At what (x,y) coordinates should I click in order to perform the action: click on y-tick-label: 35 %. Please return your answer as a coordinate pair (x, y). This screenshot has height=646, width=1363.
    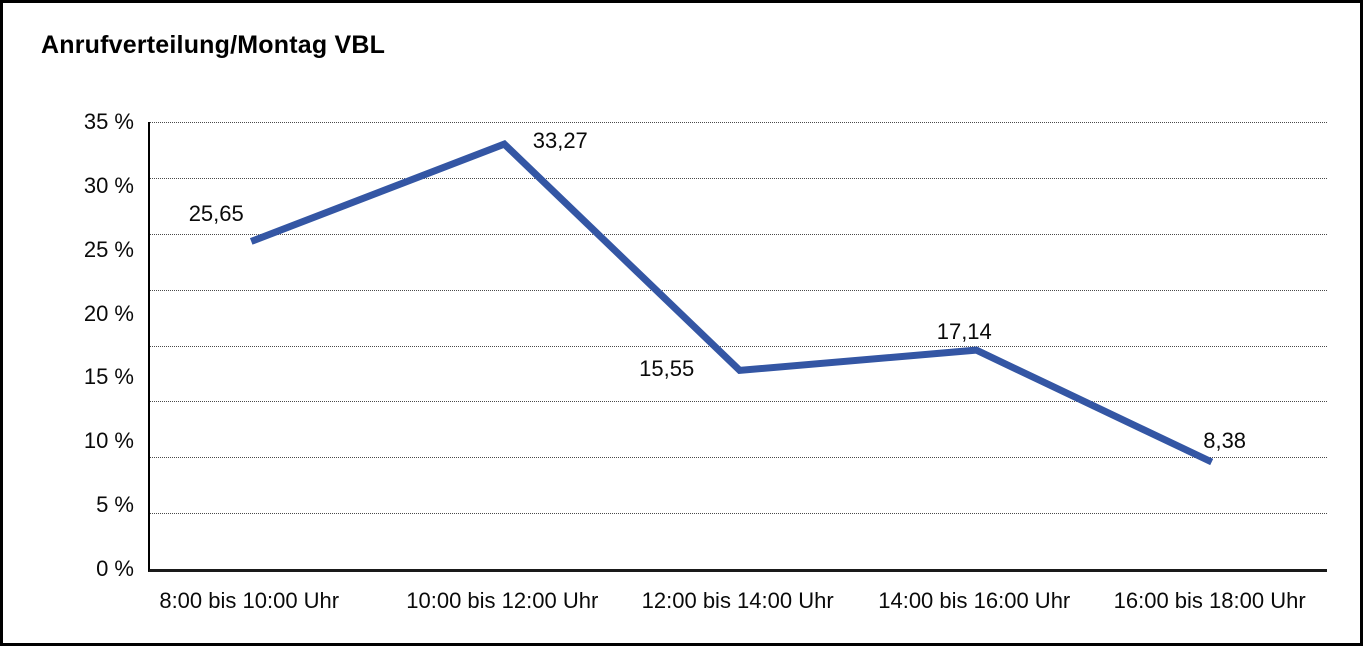
    Looking at the image, I should click on (108, 121).